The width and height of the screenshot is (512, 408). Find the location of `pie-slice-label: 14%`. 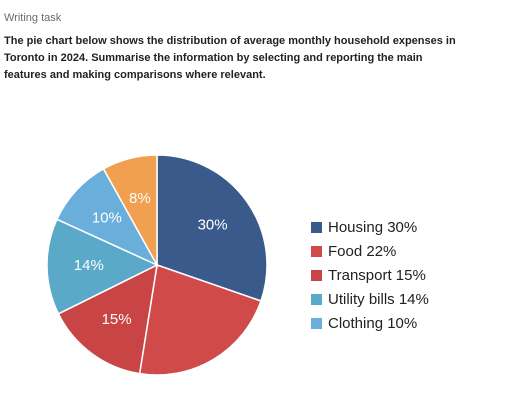

pie-slice-label: 14% is located at coordinates (89, 265).